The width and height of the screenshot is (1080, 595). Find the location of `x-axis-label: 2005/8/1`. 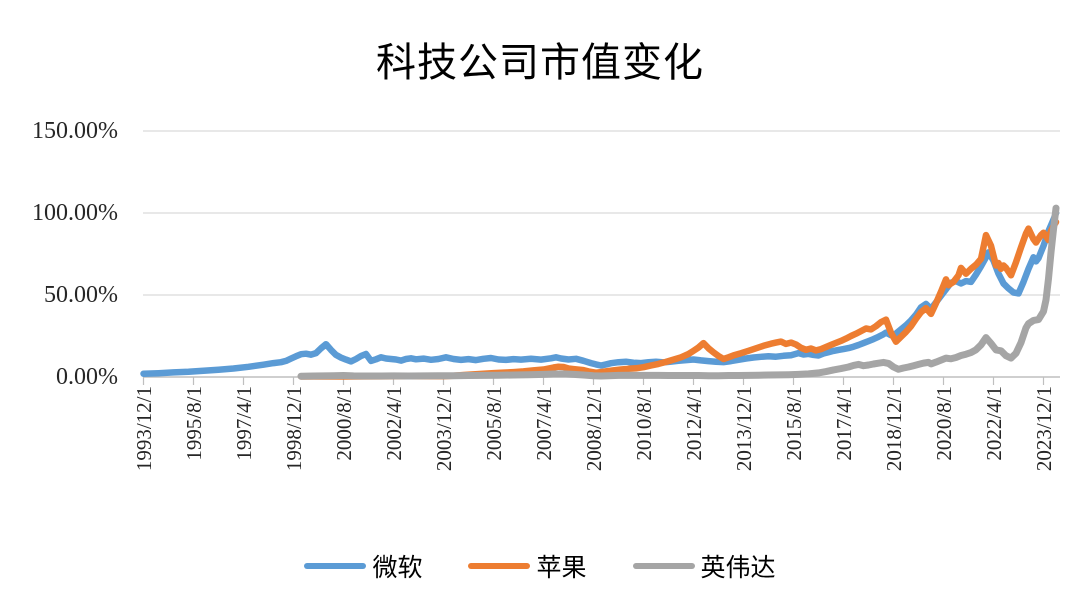

x-axis-label: 2005/8/1 is located at coordinates (493, 423).